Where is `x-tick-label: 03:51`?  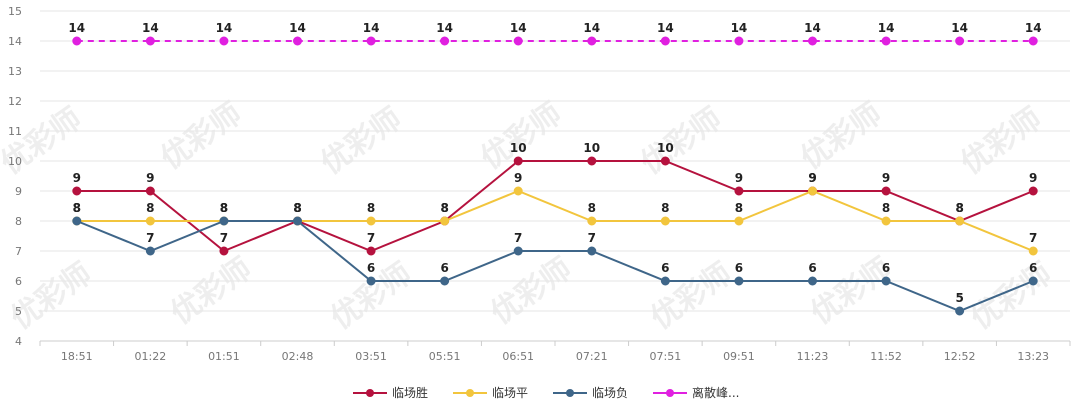 x-tick-label: 03:51 is located at coordinates (371, 356).